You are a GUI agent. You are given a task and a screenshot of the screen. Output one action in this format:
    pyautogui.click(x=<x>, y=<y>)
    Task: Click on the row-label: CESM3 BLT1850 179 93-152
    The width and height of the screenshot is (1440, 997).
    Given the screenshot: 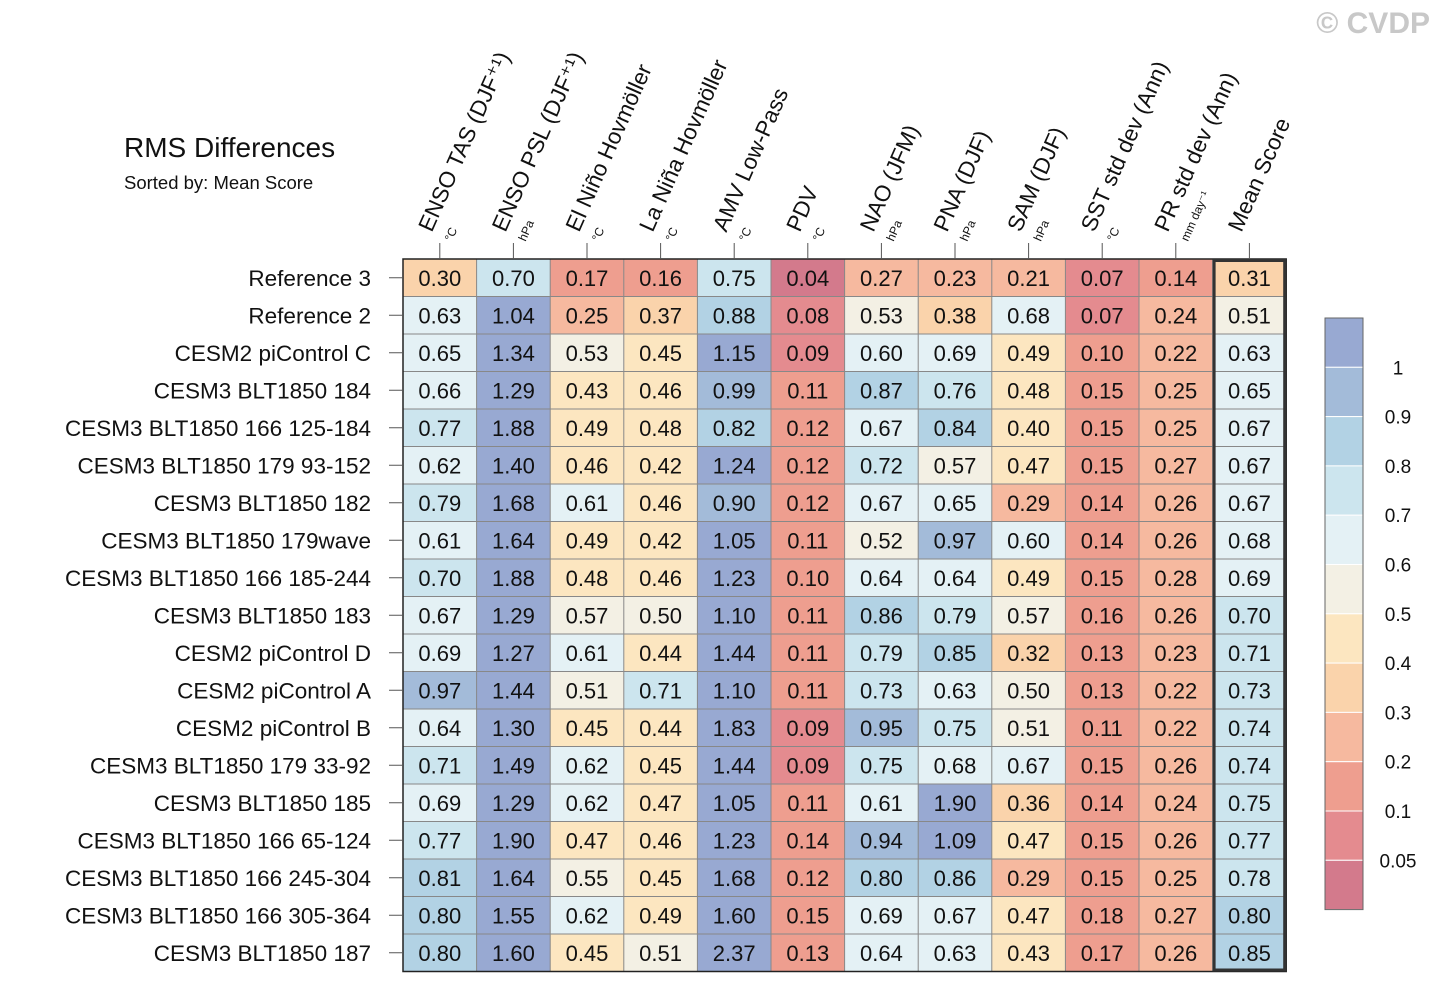 What is the action you would take?
    pyautogui.click(x=224, y=465)
    